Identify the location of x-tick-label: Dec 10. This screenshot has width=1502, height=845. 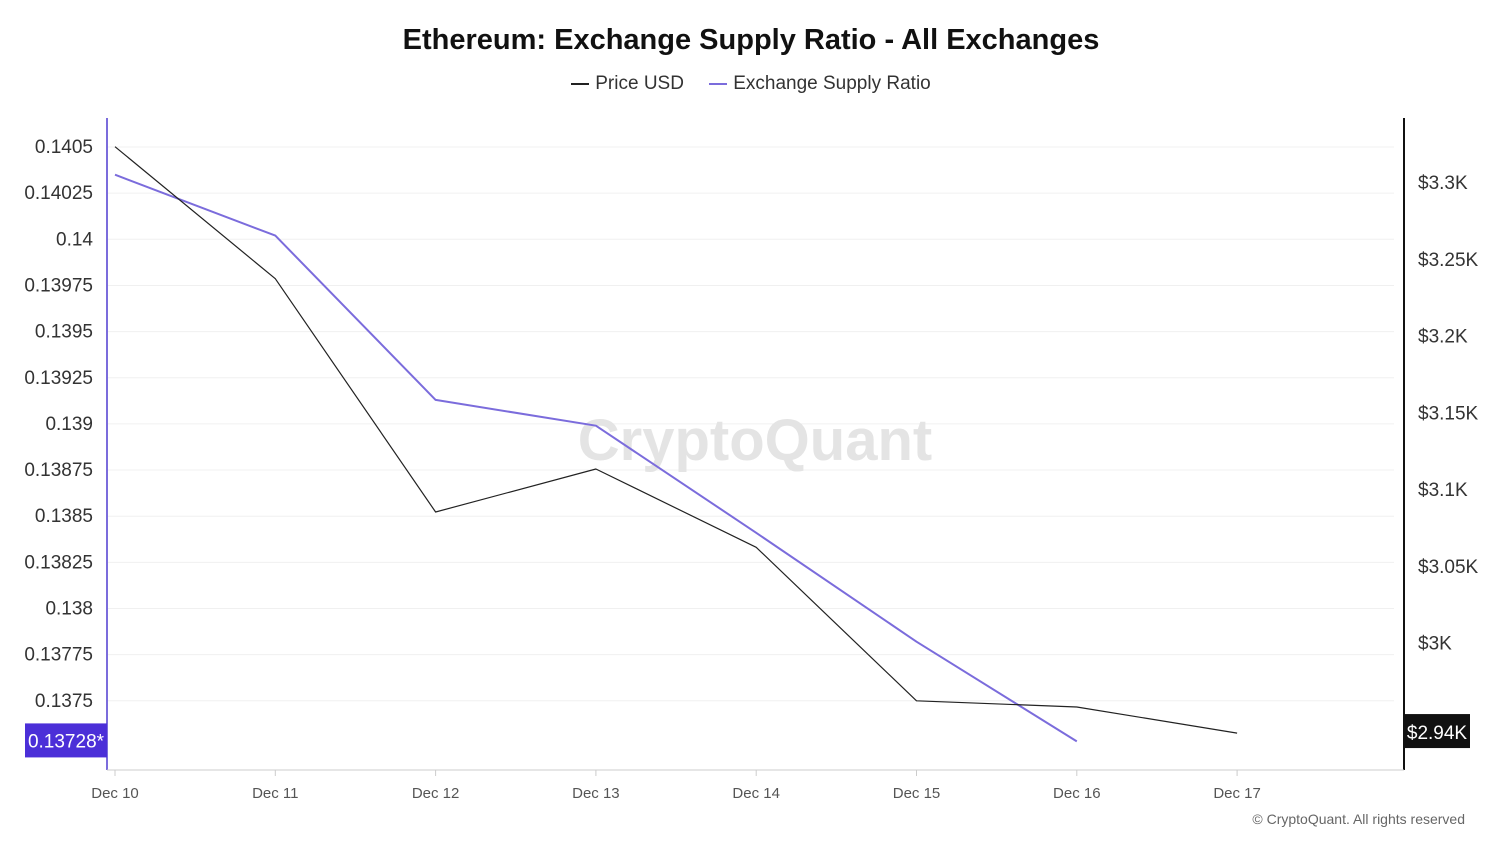
(115, 793).